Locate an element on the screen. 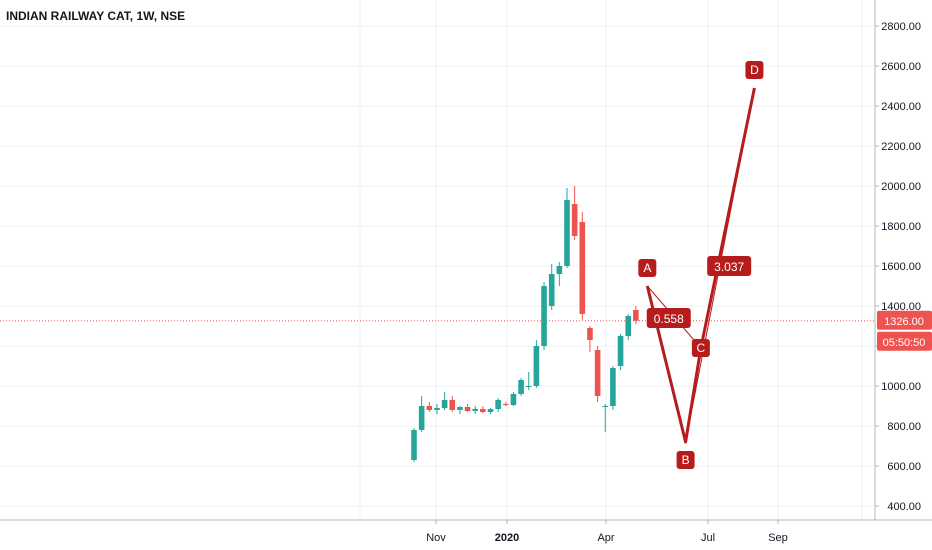 The width and height of the screenshot is (932, 550). y-tick-label: 600.00 is located at coordinates (904, 467).